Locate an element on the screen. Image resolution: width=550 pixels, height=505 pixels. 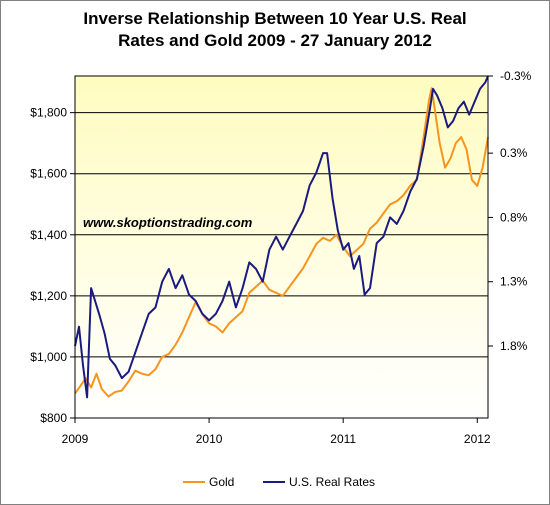
legend-label-real-rates: U.S. Real Rates is located at coordinates (332, 482).